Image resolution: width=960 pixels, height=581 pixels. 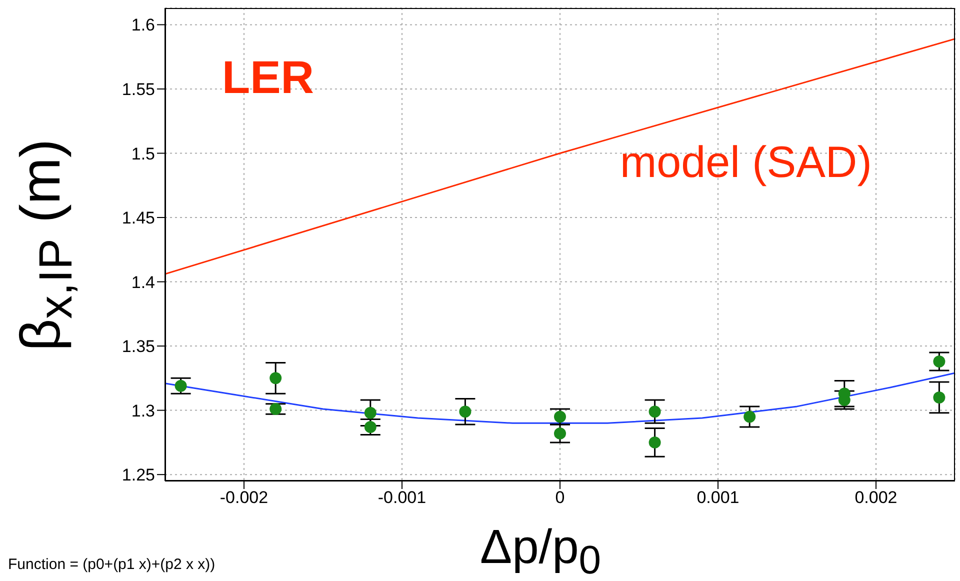 I want to click on annotation: LER, so click(x=268, y=77).